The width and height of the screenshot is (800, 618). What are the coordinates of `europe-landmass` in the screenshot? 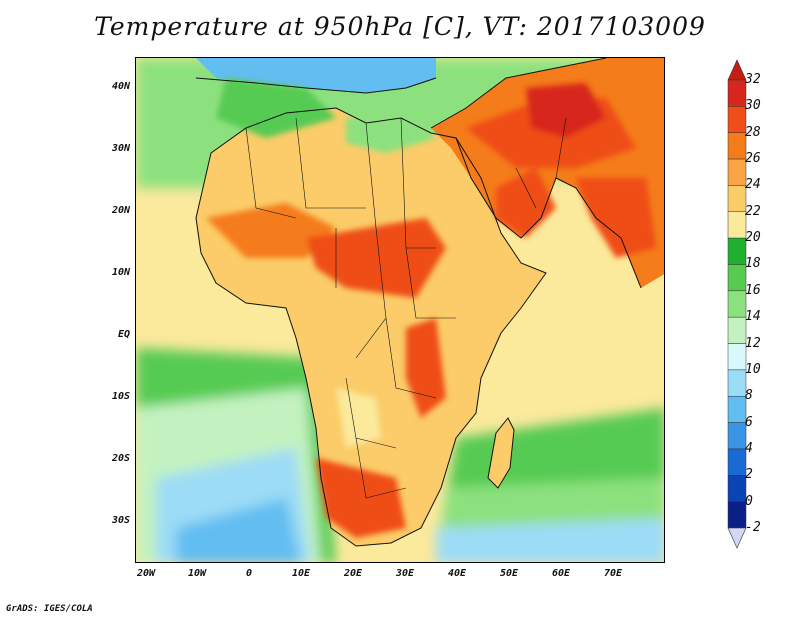 It's located at (316, 75).